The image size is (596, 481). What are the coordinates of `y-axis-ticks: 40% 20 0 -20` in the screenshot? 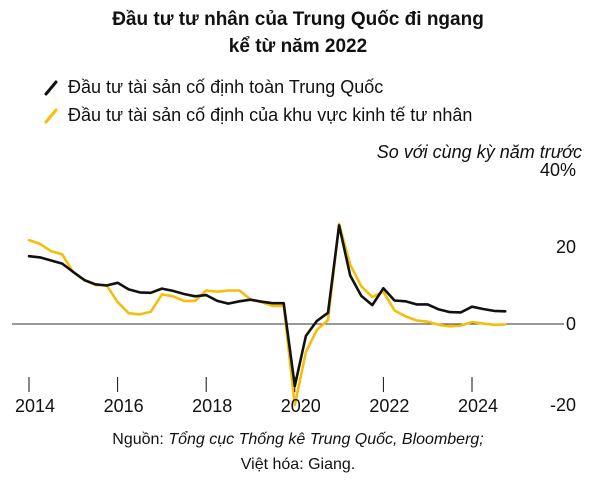 It's located at (558, 287).